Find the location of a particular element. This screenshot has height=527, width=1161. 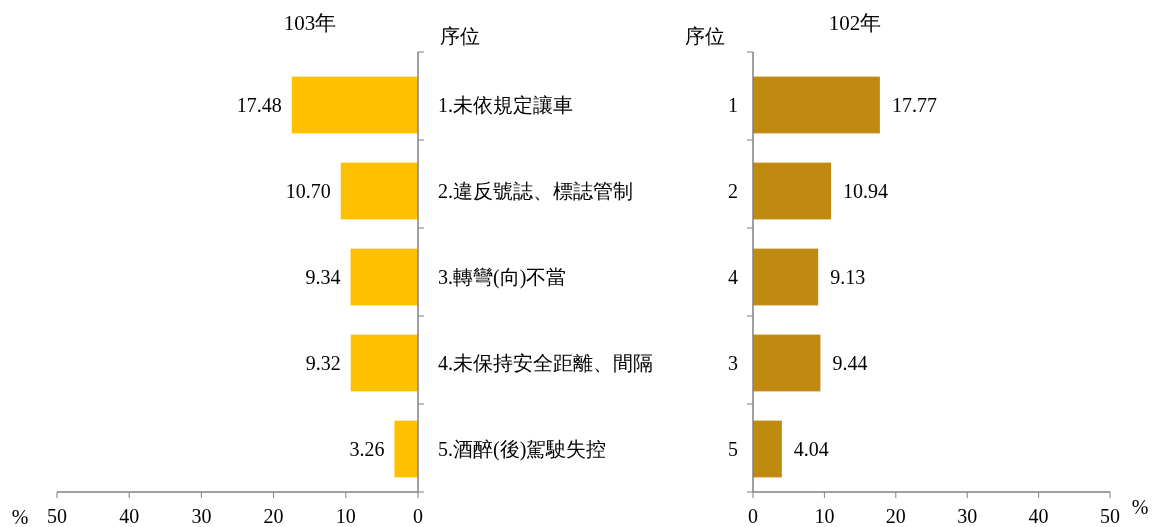

data-label: 9.44 is located at coordinates (850, 363).